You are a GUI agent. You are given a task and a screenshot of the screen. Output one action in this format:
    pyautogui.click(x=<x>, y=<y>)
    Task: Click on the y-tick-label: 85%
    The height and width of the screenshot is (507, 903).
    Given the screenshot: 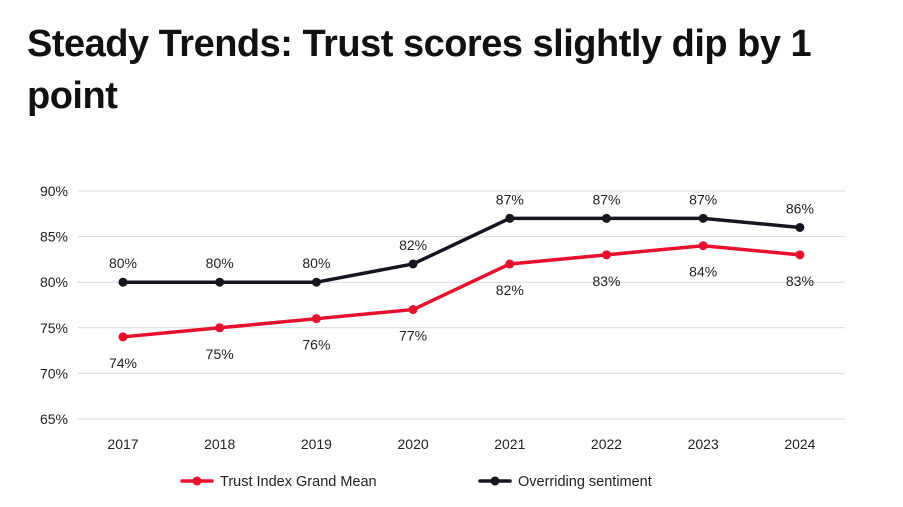 What is the action you would take?
    pyautogui.click(x=54, y=237)
    